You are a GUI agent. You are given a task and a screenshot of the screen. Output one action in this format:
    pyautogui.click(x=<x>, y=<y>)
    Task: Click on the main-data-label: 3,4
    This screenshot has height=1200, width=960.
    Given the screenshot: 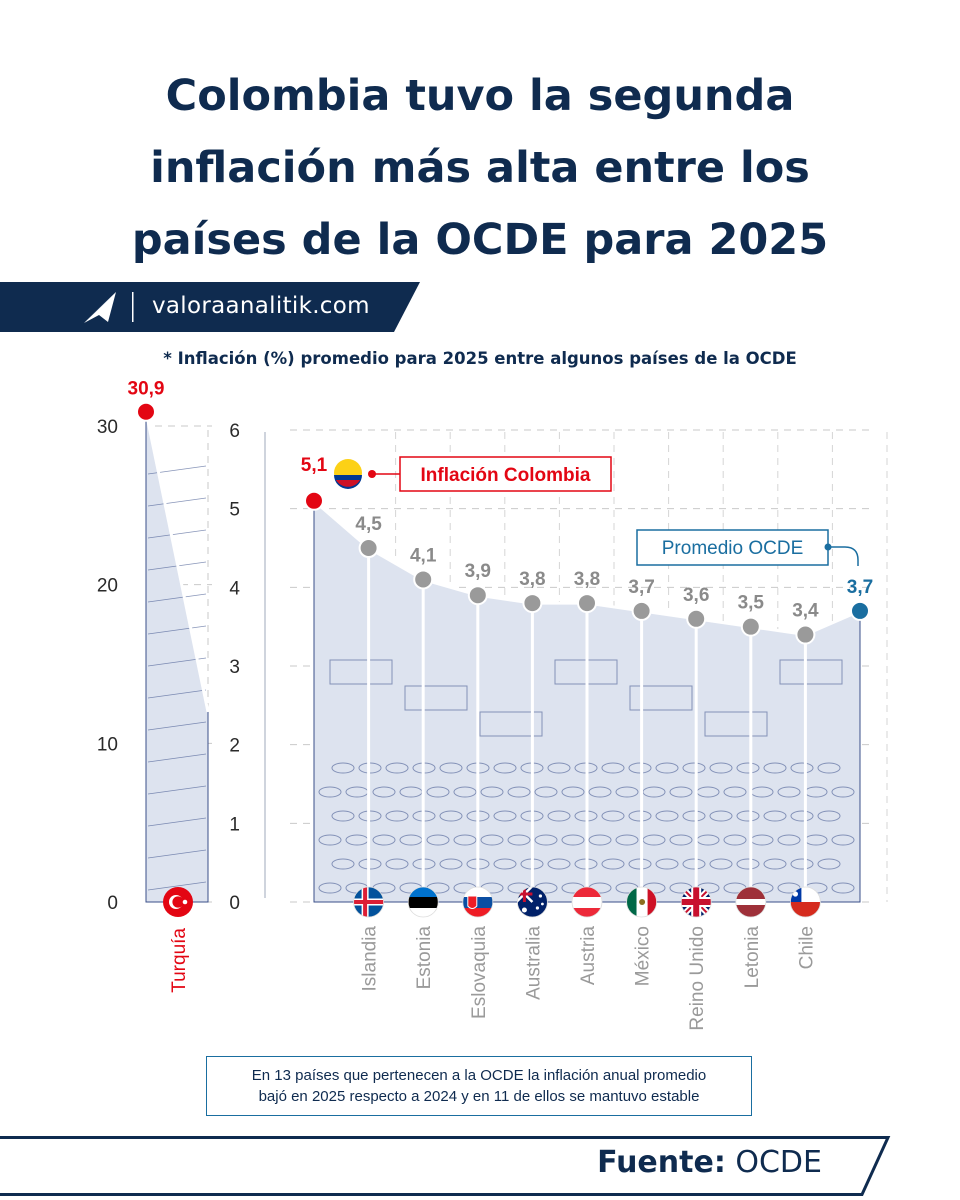 What is the action you would take?
    pyautogui.click(x=805, y=611)
    